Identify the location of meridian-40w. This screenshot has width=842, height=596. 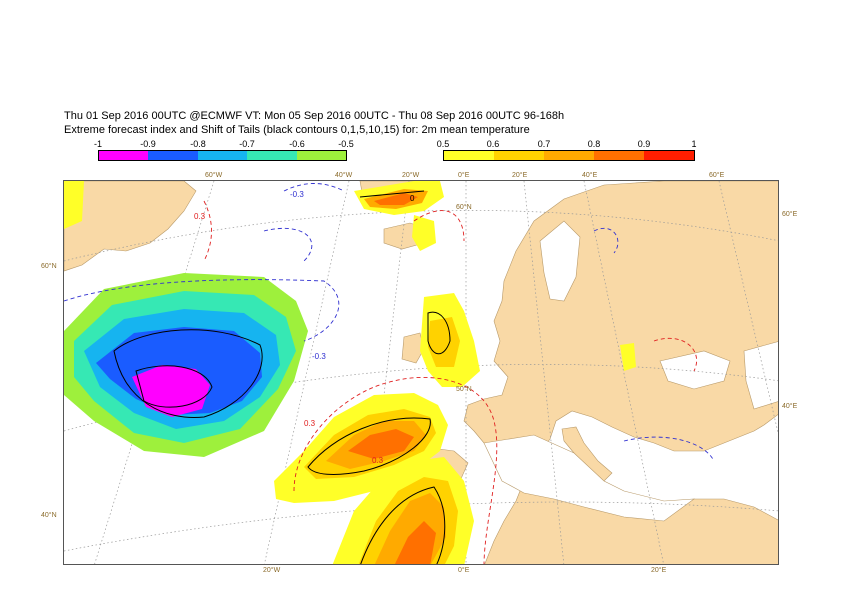
(307, 372).